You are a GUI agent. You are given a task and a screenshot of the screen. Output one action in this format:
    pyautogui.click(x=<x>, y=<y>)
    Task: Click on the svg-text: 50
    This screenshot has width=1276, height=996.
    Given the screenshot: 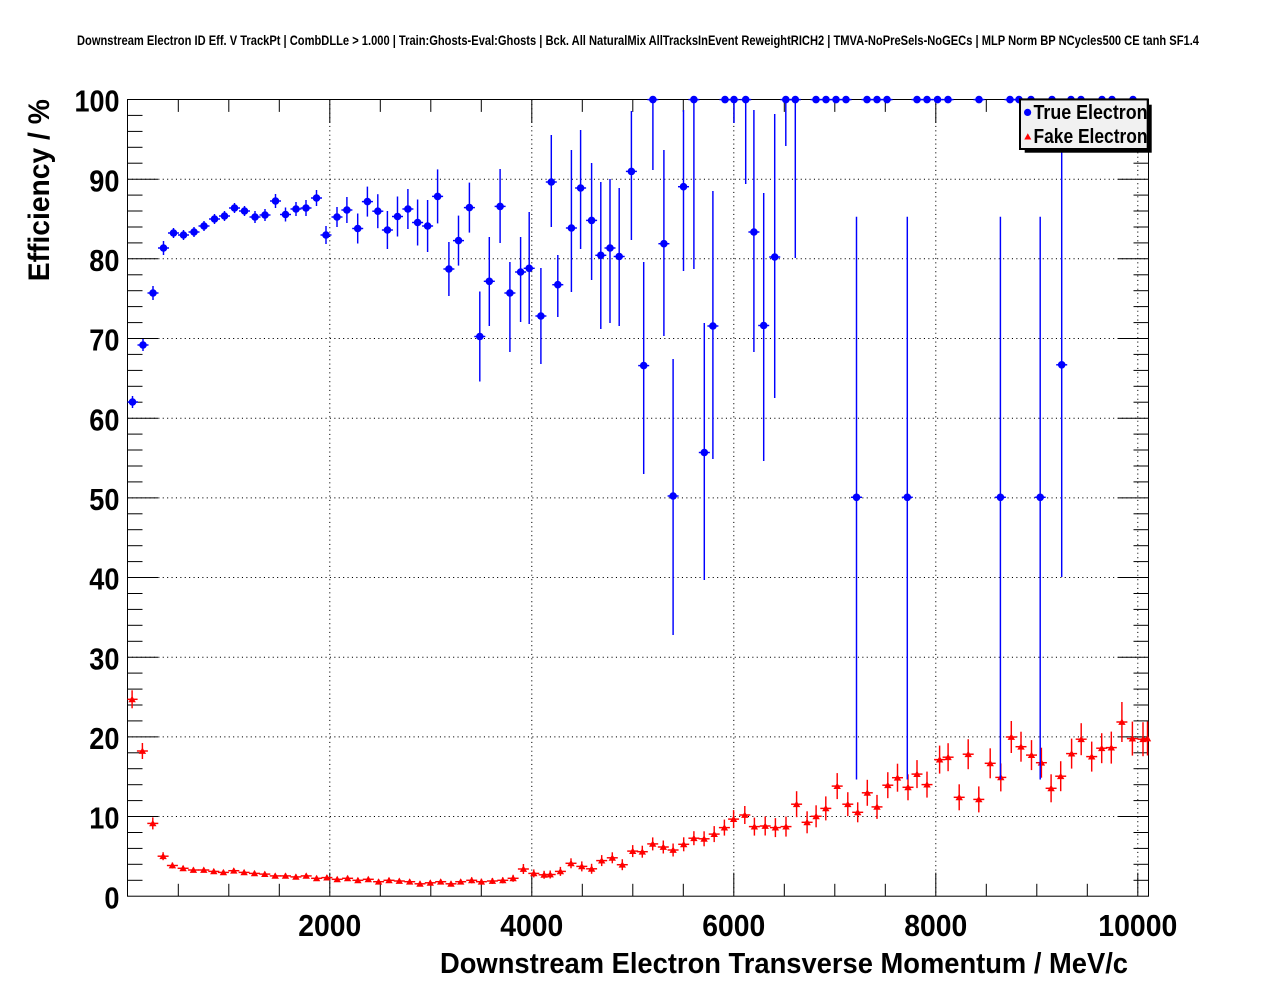 What is the action you would take?
    pyautogui.click(x=104, y=500)
    